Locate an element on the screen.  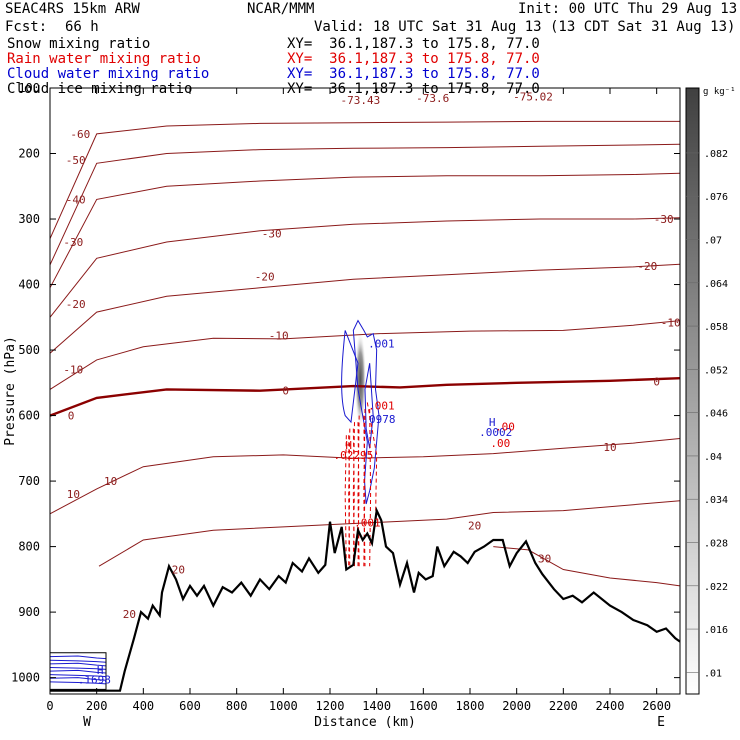
y-tick-label: 300 is located at coordinates (29, 219).